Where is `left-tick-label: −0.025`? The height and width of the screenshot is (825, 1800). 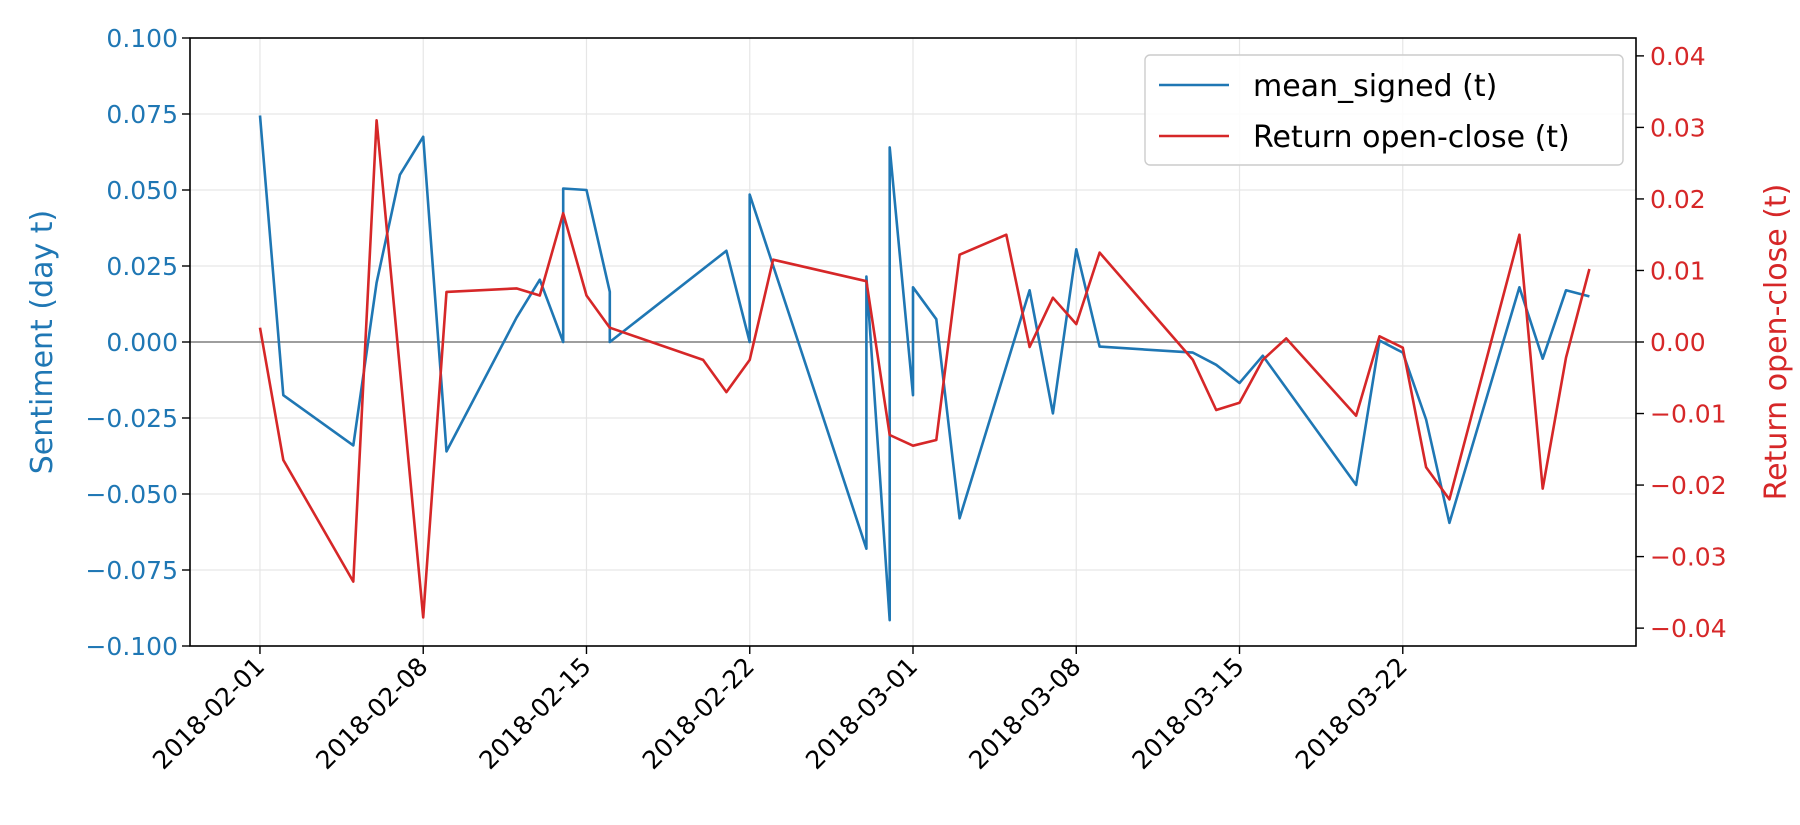
left-tick-label: −0.025 is located at coordinates (131, 418).